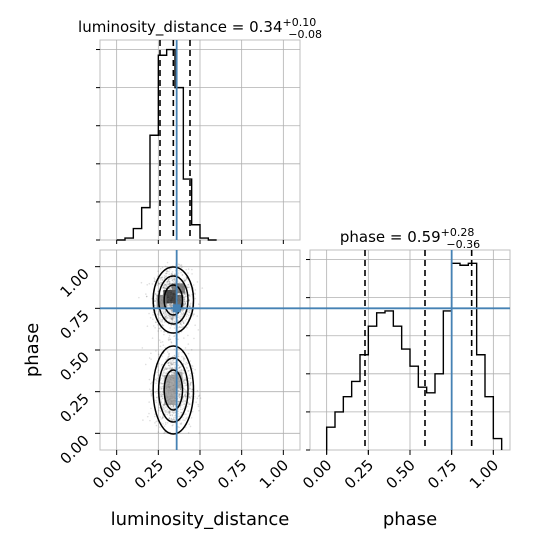 Image resolution: width=550 pixels, height=550 pixels. Describe the element at coordinates (149, 474) in the screenshot. I see `x-tick-label: 0.25` at that location.